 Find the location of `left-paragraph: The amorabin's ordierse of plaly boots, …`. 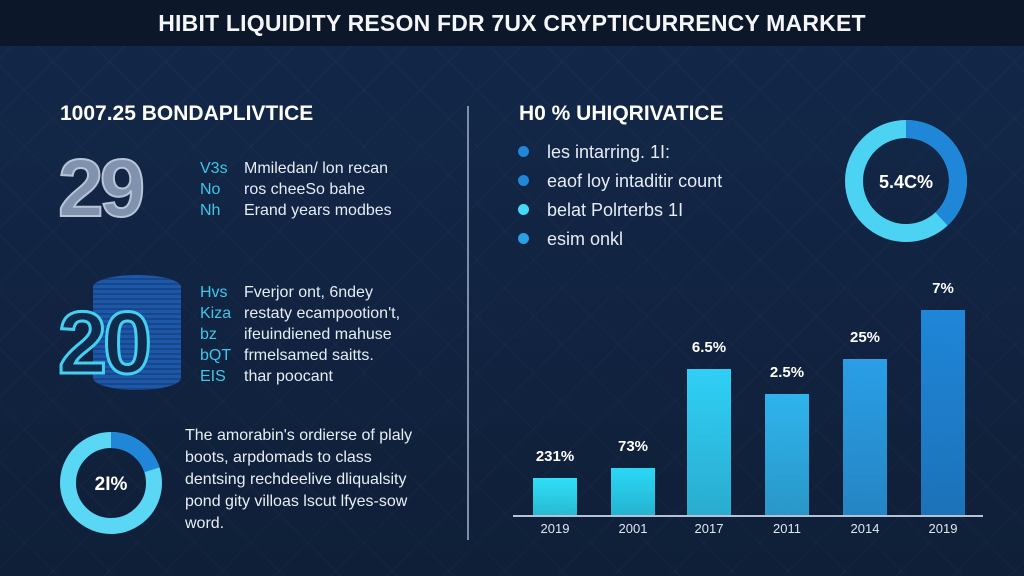

left-paragraph: The amorabin's ordierse of plaly boots, … is located at coordinates (299, 479).